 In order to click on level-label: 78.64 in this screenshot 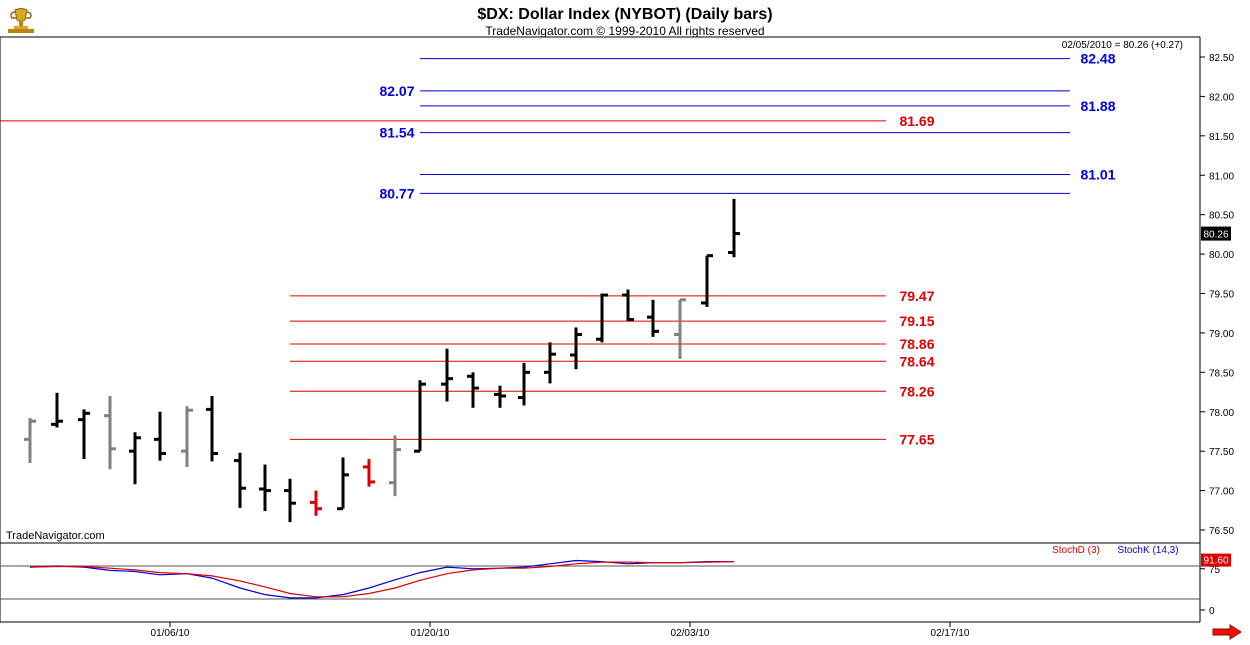, I will do `click(916, 361)`.